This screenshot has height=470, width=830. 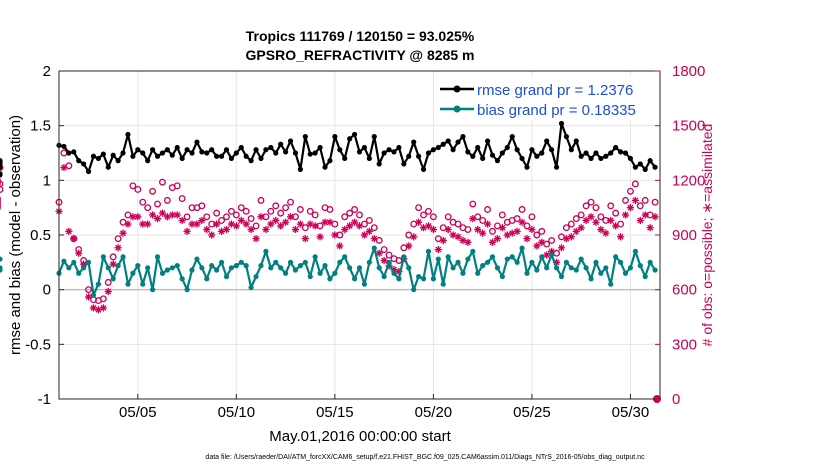 What do you see at coordinates (40, 126) in the screenshot?
I see `y-tick-label: 1.5` at bounding box center [40, 126].